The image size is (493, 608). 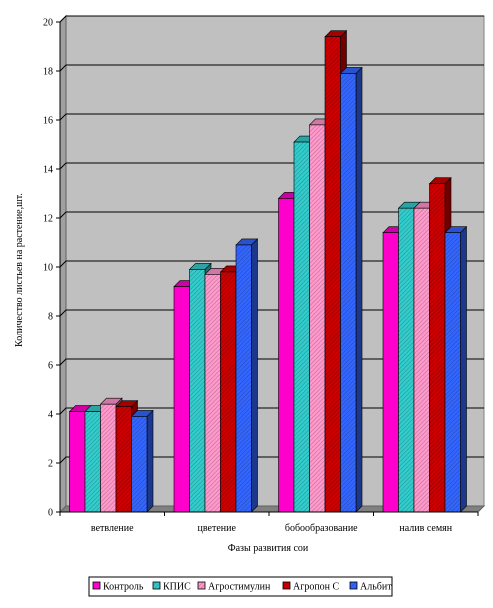 I want to click on legend-entry: Альбит, so click(x=370, y=587).